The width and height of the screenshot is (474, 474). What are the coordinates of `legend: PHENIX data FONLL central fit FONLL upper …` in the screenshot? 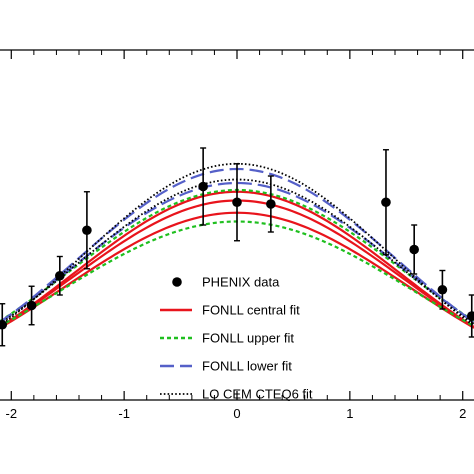 It's located at (236, 338).